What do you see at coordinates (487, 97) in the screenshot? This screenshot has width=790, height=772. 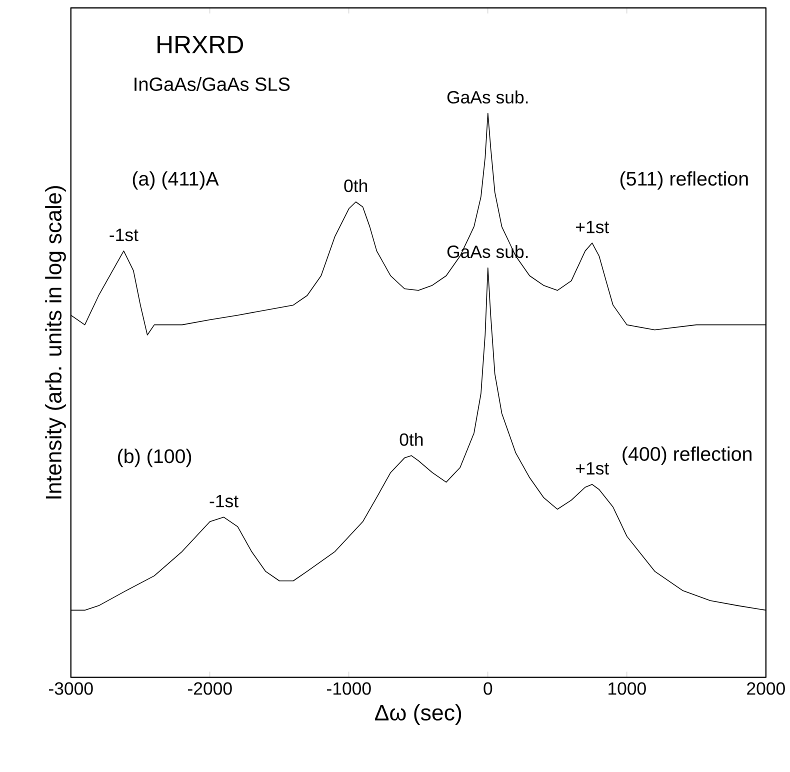 I see `annotation: GaAs sub.` at bounding box center [487, 97].